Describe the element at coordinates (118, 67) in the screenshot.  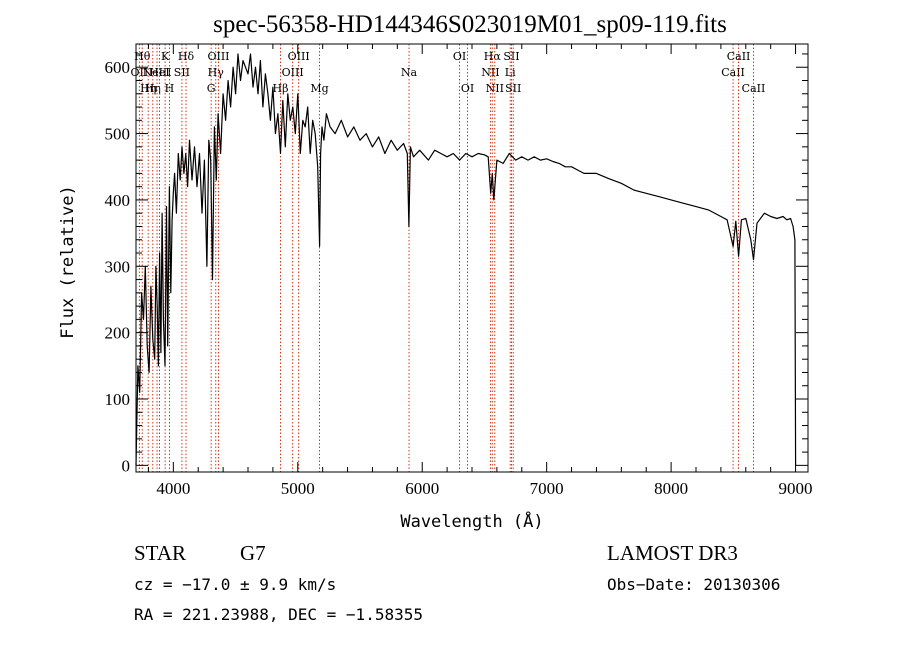
I see `y-tick-label: 600` at that location.